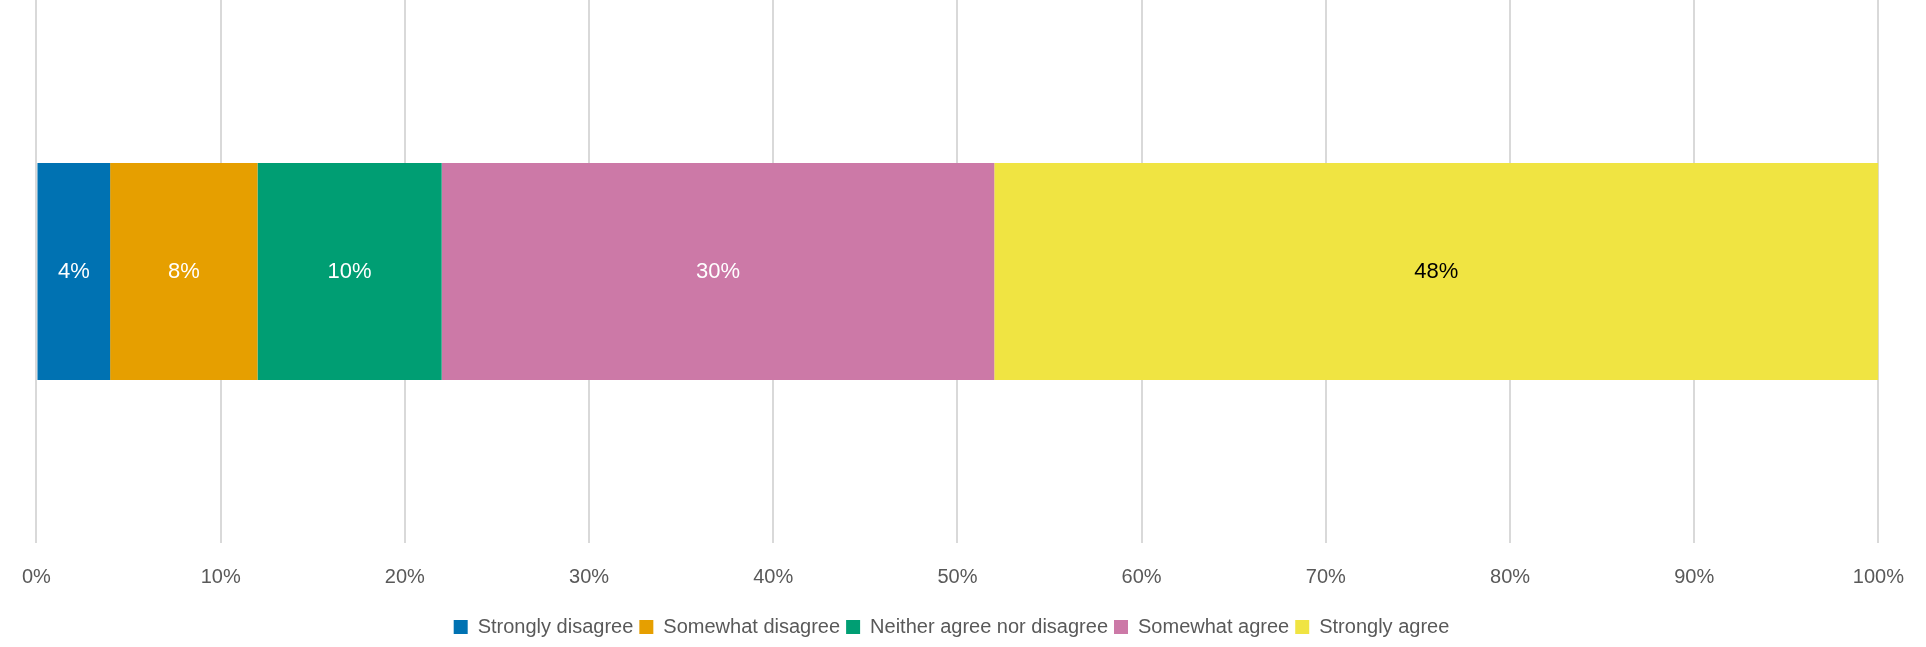 The height and width of the screenshot is (647, 1926). I want to click on x-tick-label: 90%, so click(1694, 575).